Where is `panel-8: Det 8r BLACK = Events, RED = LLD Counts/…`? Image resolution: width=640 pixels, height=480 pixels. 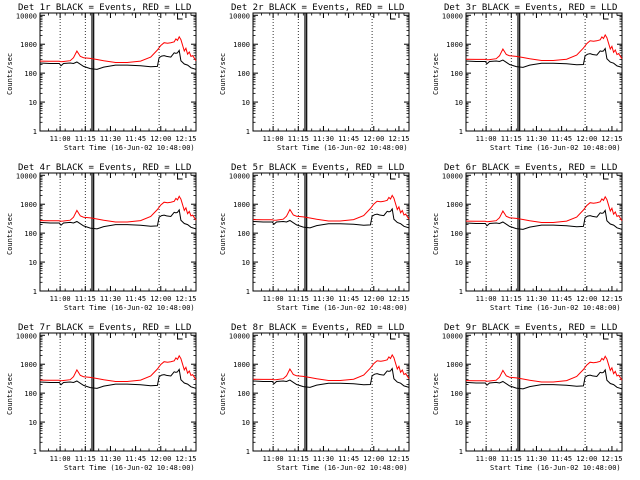 panel-8: Det 8r BLACK = Events, RED = LLD Counts/… is located at coordinates (314, 397).